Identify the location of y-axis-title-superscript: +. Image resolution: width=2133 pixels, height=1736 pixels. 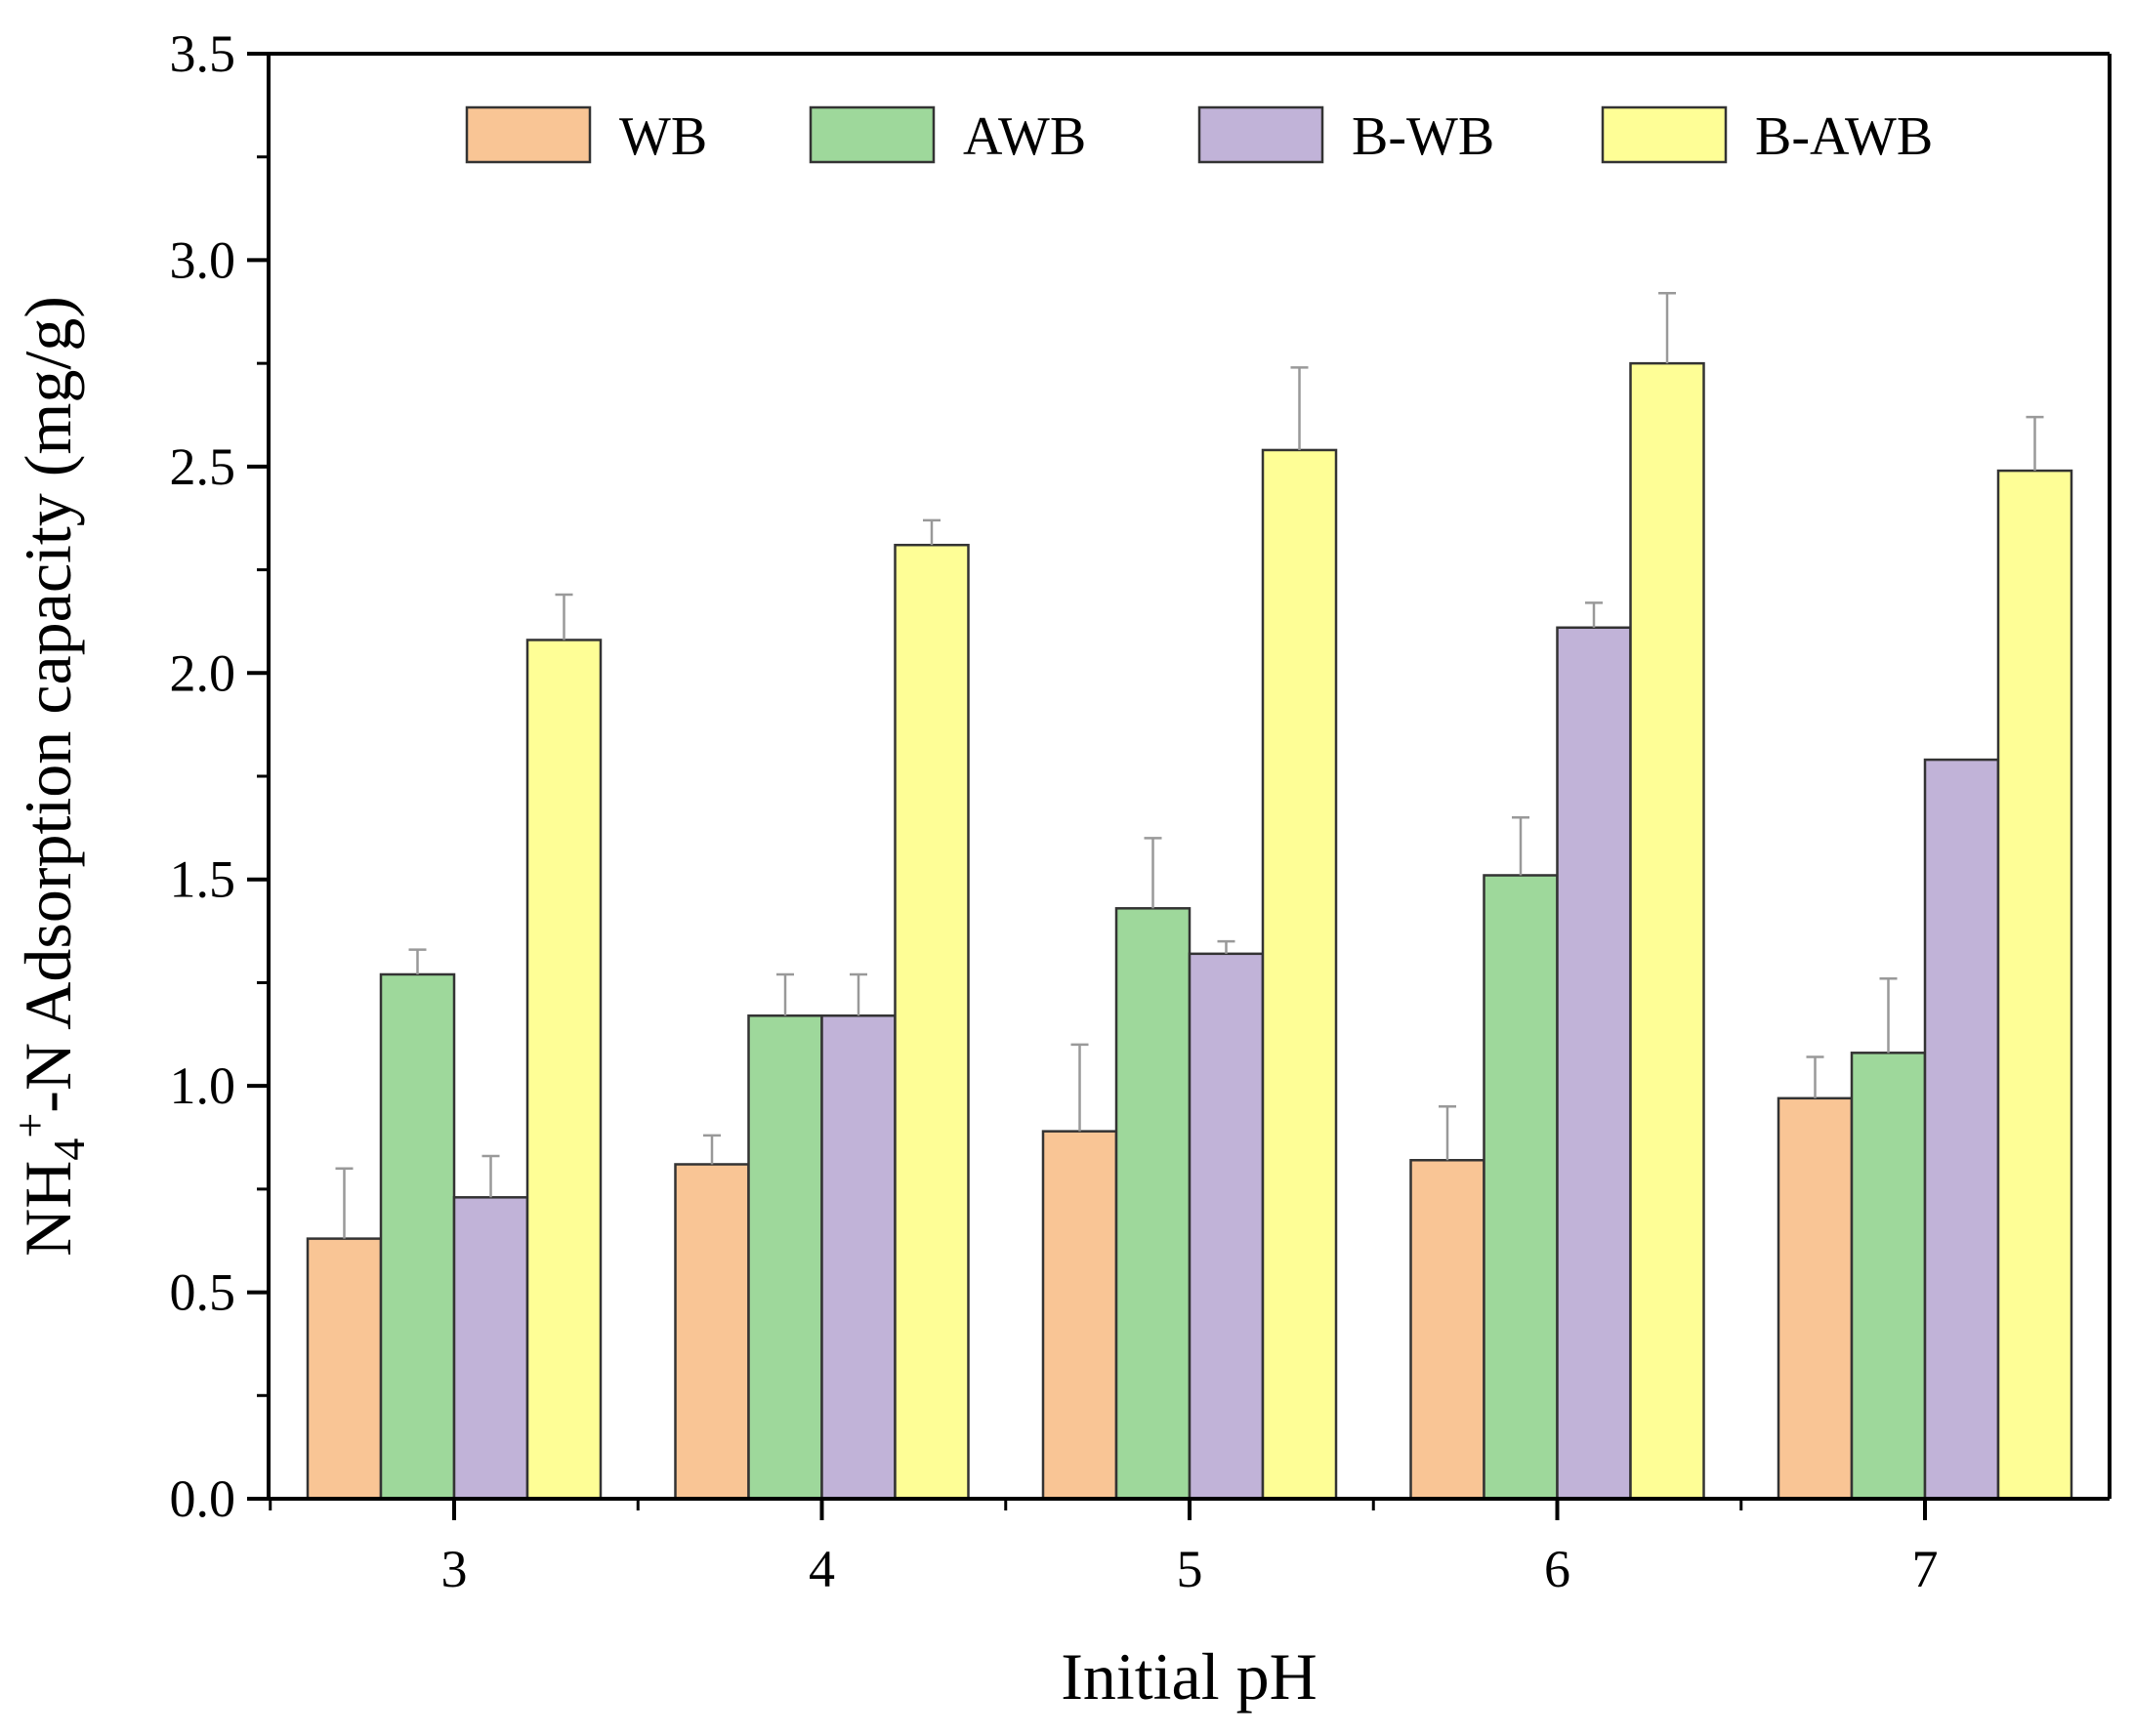
(30, 1125).